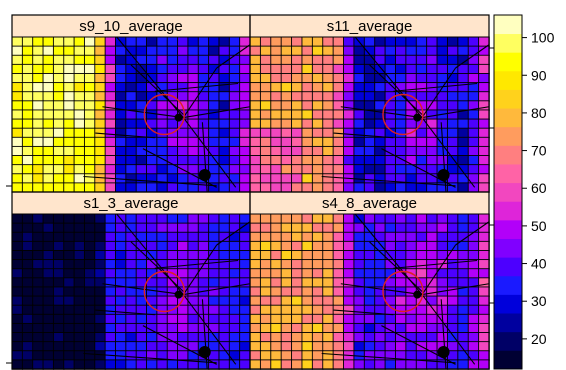 The height and width of the screenshot is (370, 566). I want to click on colorkey-tick-label: 20, so click(539, 339).